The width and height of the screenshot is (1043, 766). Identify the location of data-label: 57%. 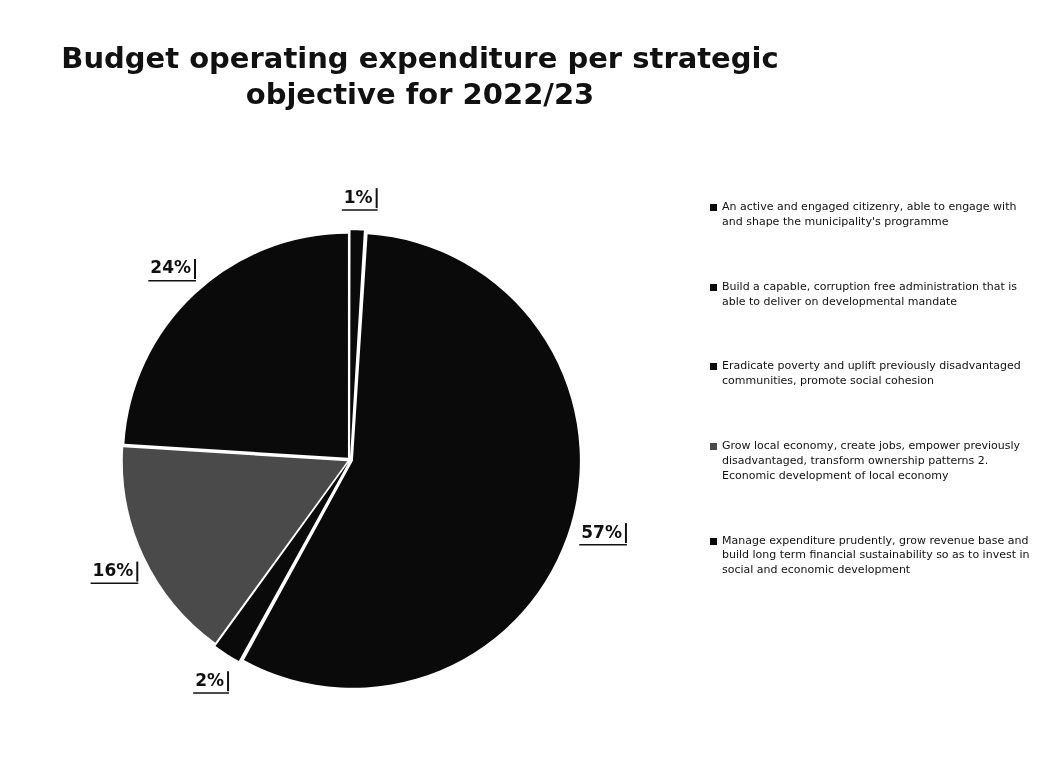
(601, 531).